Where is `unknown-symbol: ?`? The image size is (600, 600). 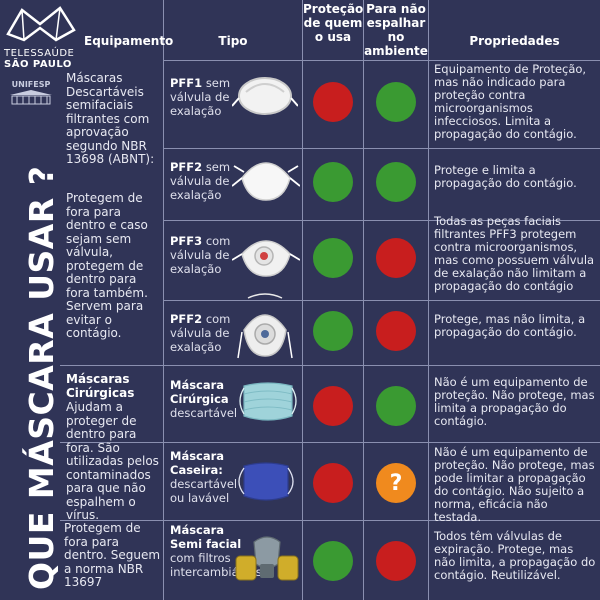 unknown-symbol: ? is located at coordinates (396, 483).